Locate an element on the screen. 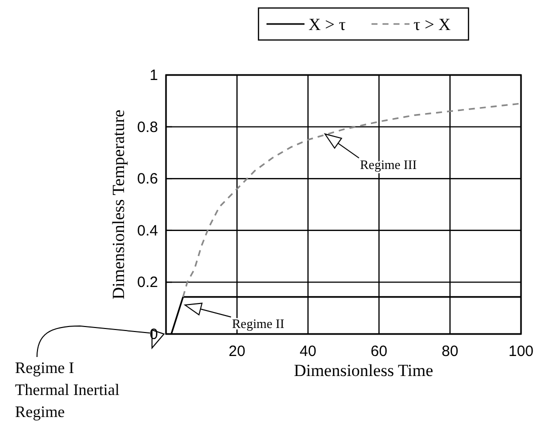 The height and width of the screenshot is (422, 539). y-tick-label: 0.2 is located at coordinates (147, 283).